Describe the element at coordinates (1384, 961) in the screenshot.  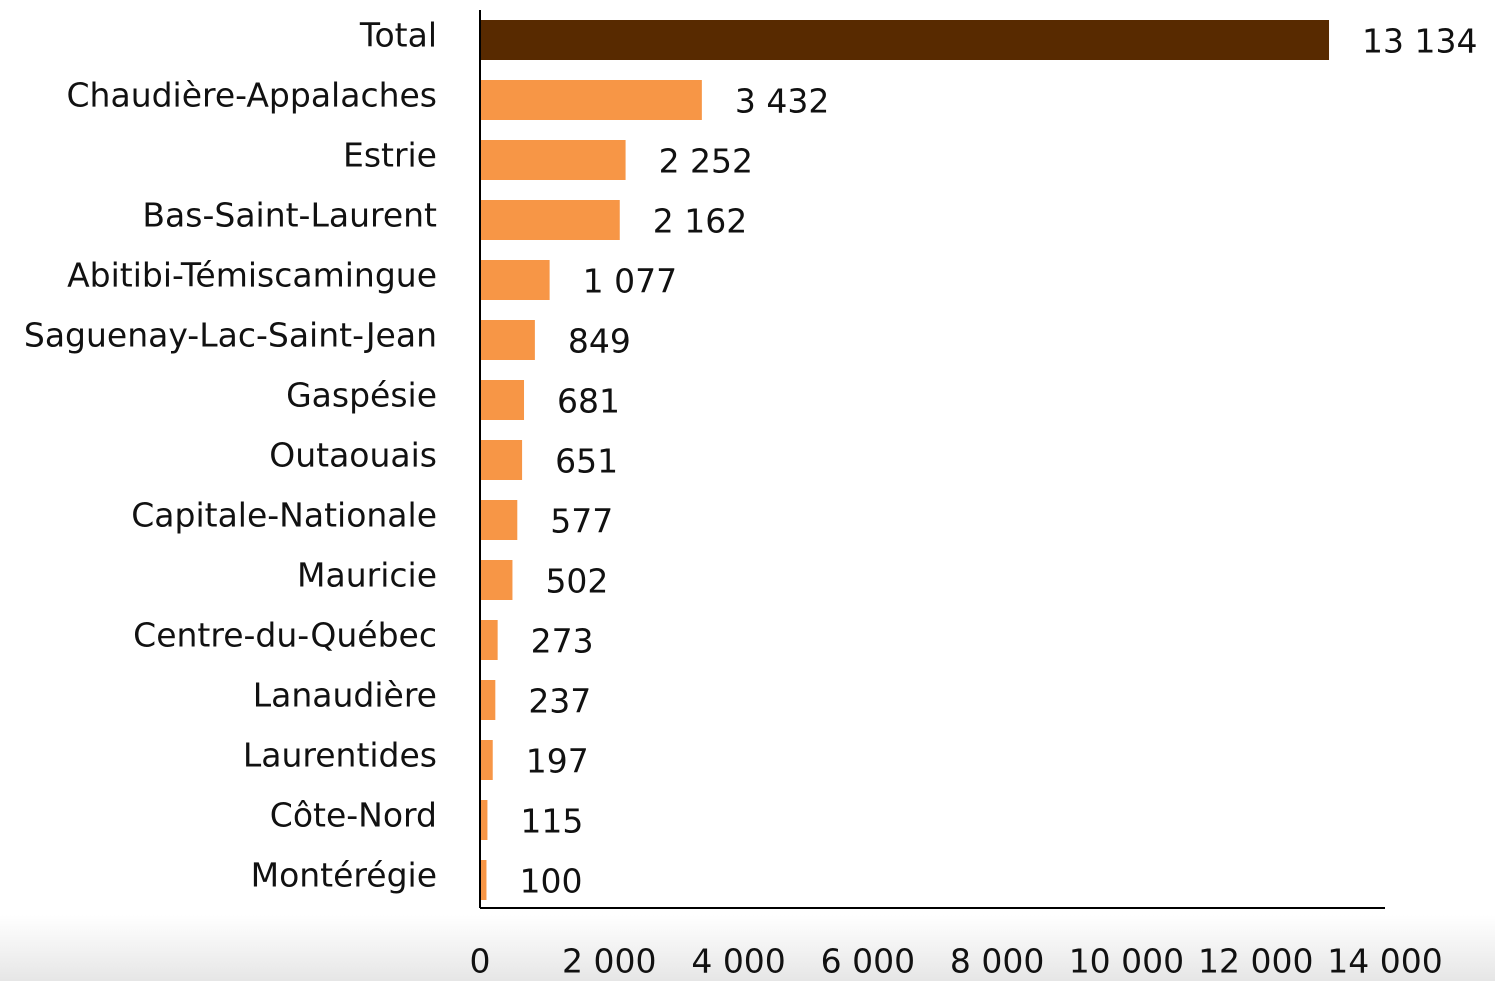
I see `x-tick-label: 14 000` at that location.